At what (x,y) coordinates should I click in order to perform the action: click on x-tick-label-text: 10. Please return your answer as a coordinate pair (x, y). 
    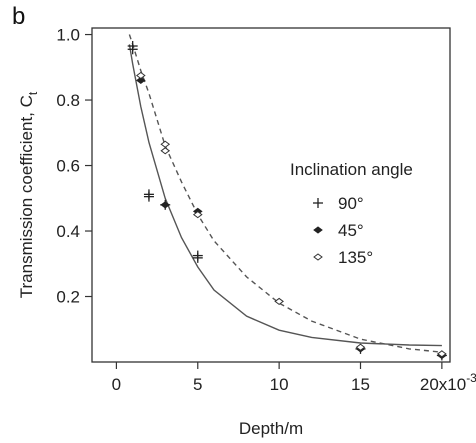
    Looking at the image, I should click on (279, 384).